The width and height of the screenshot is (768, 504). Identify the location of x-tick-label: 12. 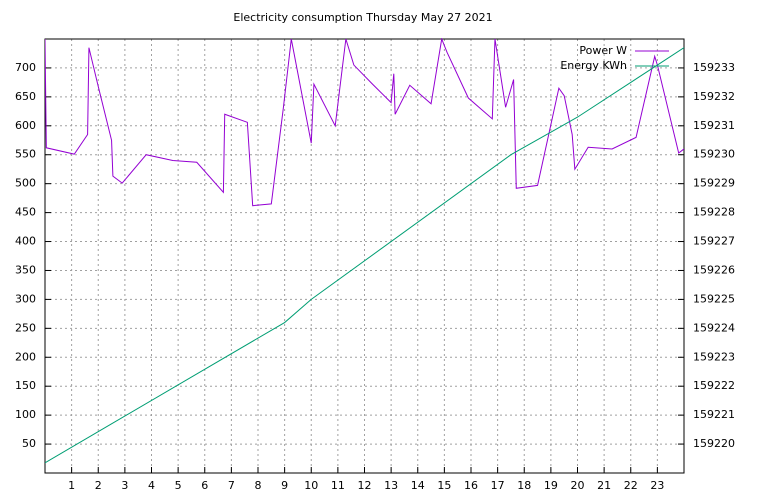
(365, 485).